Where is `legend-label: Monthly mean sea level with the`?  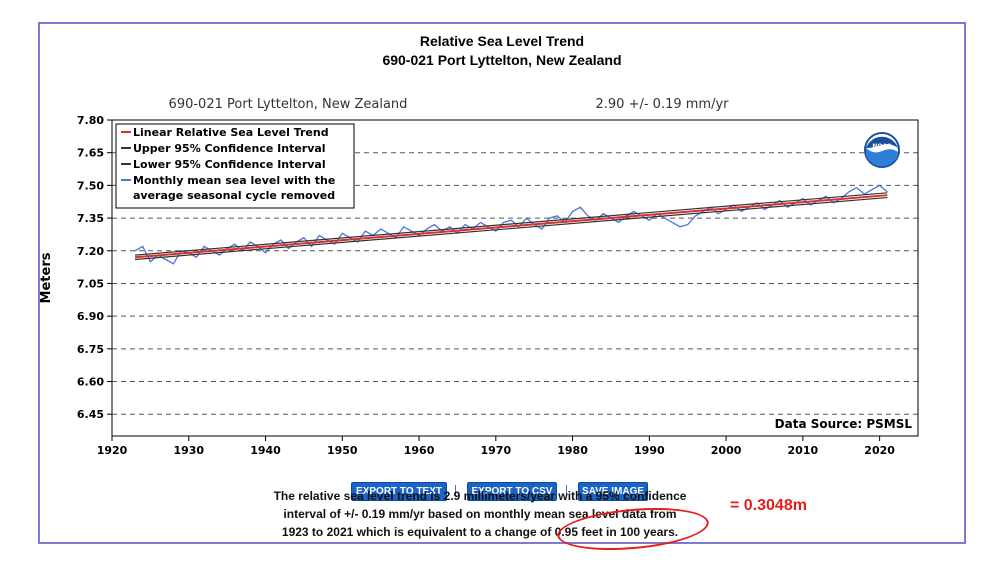 legend-label: Monthly mean sea level with the is located at coordinates (234, 180).